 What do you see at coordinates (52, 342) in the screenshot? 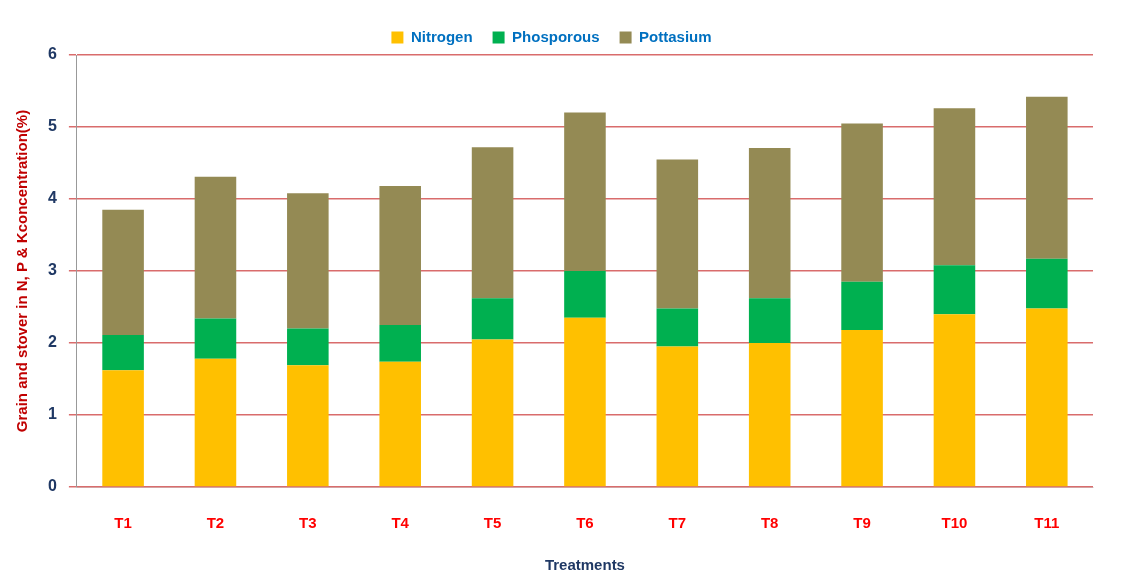
I see `y-tick-label: 2` at bounding box center [52, 342].